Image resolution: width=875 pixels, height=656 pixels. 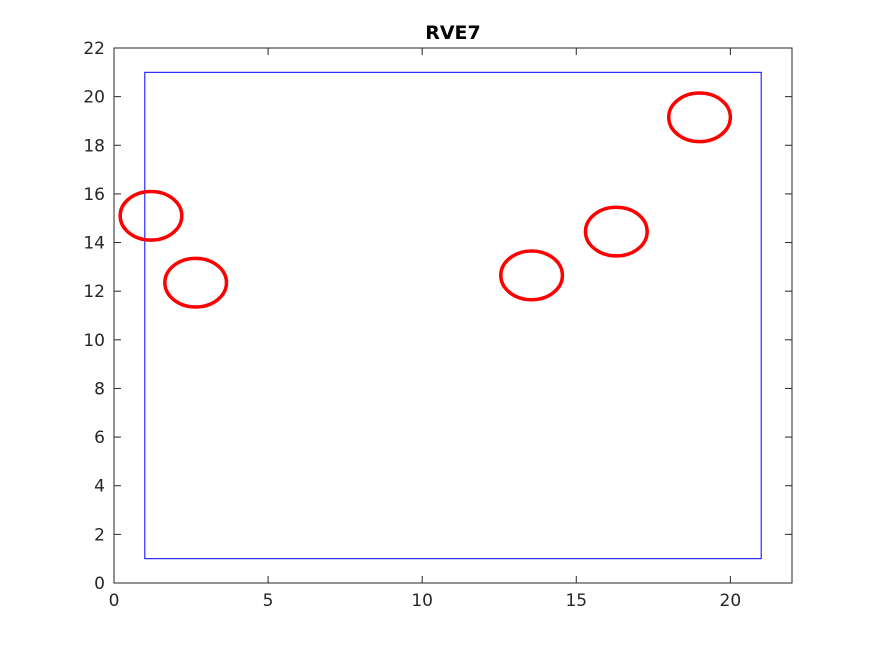 What do you see at coordinates (114, 601) in the screenshot?
I see `x-tick-label: 0` at bounding box center [114, 601].